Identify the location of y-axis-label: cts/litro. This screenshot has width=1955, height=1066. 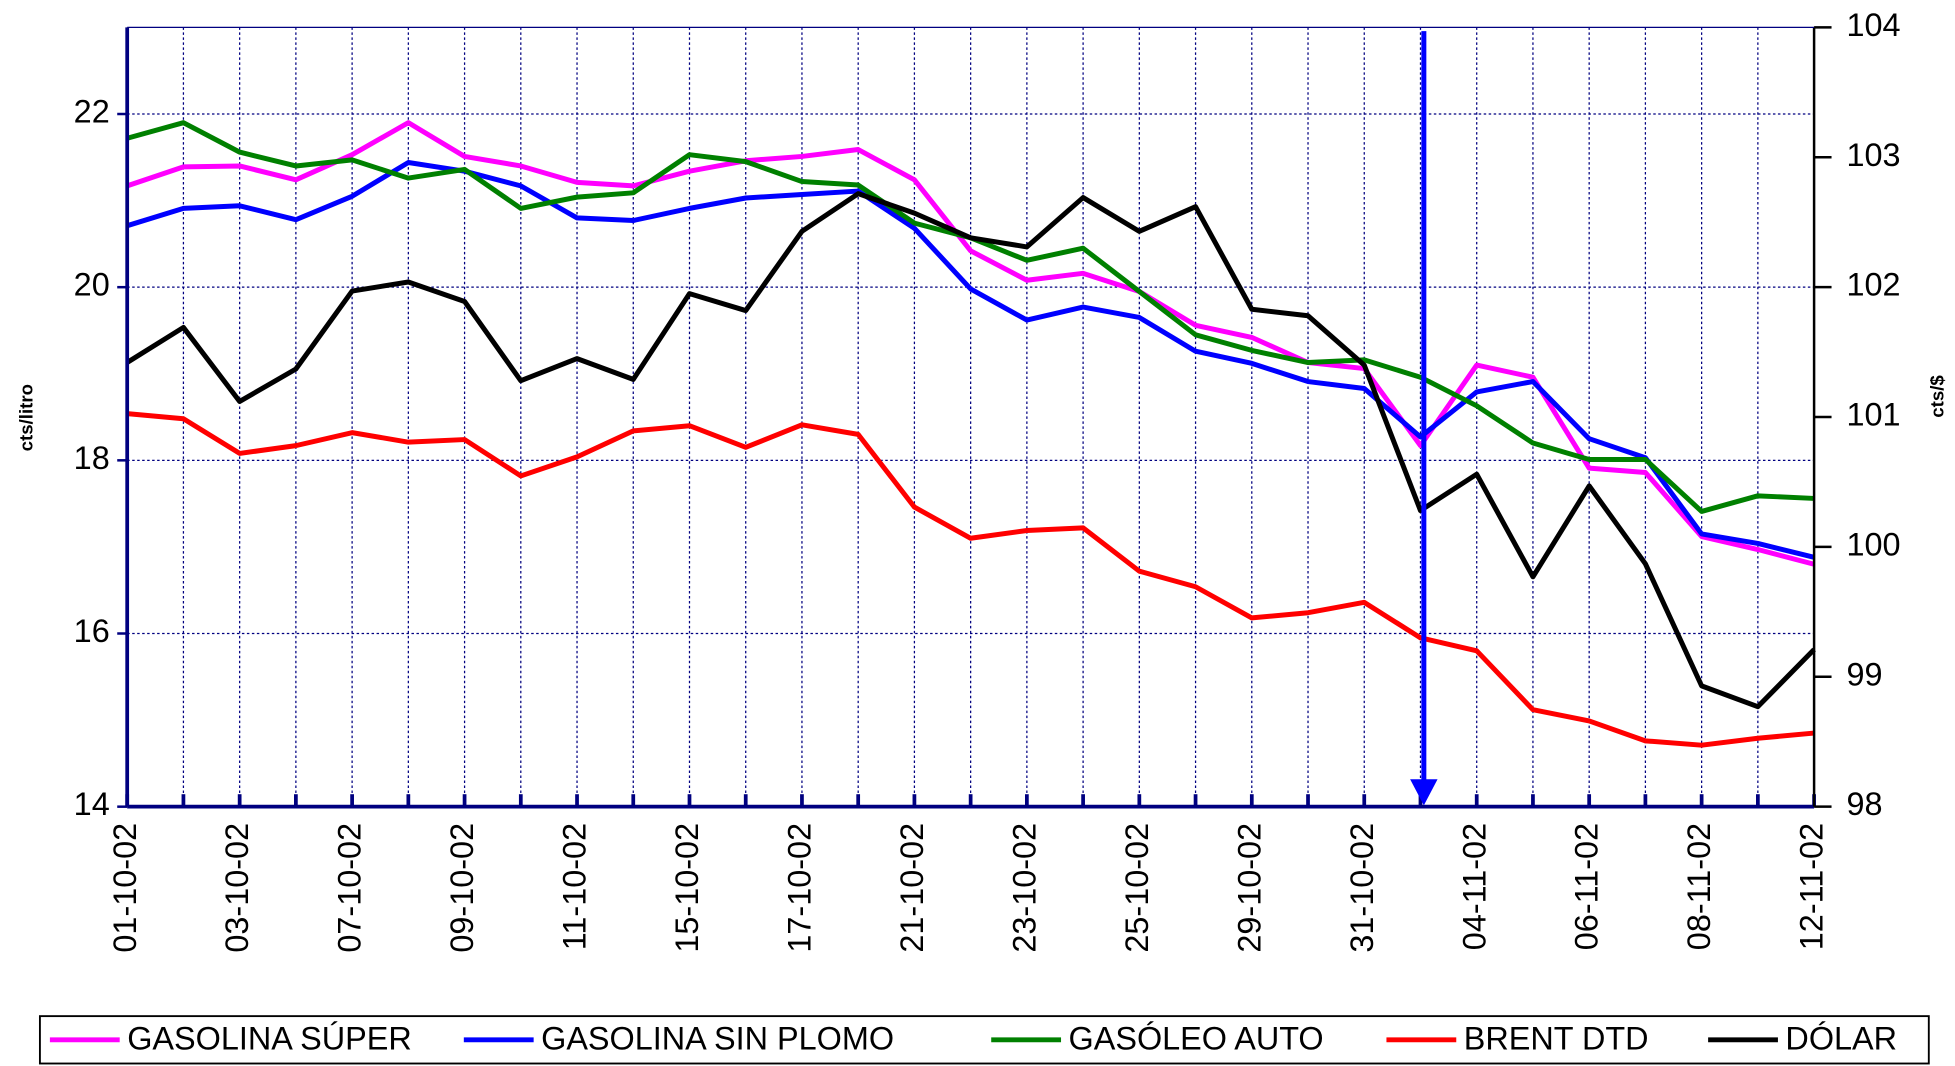
(25, 417).